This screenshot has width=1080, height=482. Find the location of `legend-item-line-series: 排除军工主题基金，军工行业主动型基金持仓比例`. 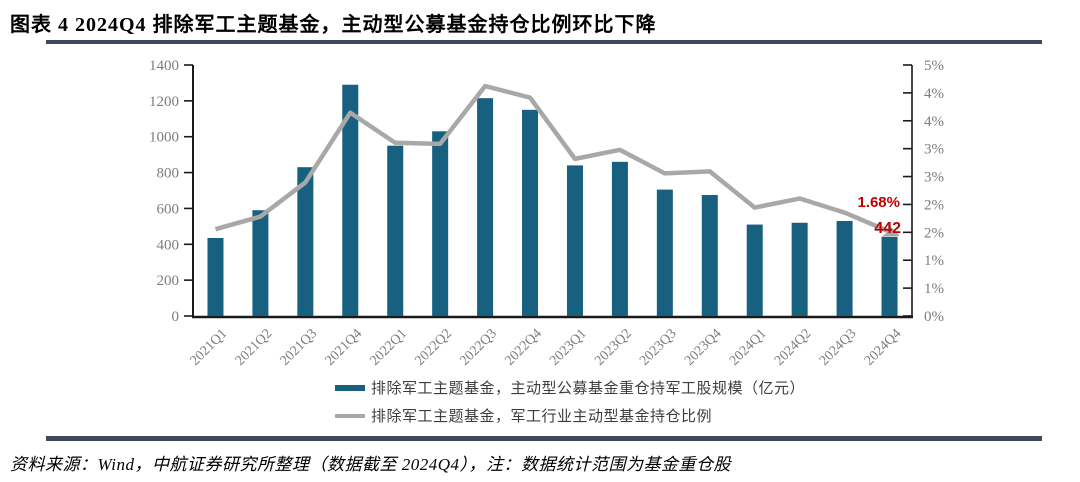

legend-item-line-series: 排除军工主题基金，军工行业主动型基金持仓比例 is located at coordinates (570, 415).